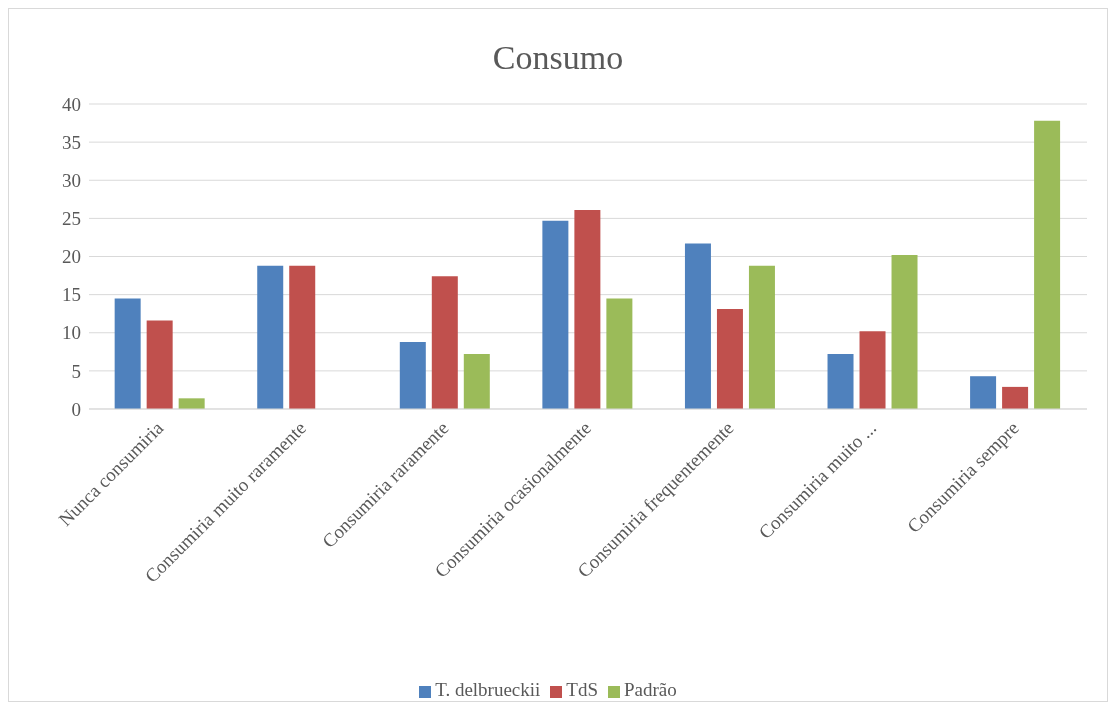  Describe the element at coordinates (71, 295) in the screenshot. I see `y-tick-label: 15` at that location.